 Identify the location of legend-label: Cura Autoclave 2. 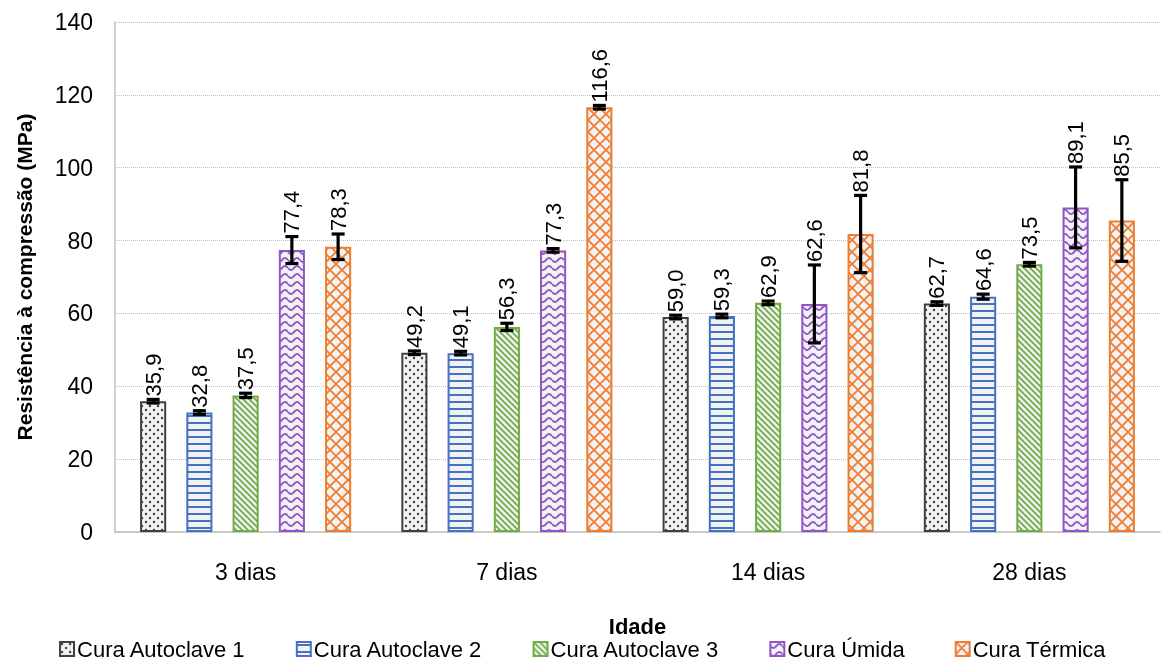
(397, 649).